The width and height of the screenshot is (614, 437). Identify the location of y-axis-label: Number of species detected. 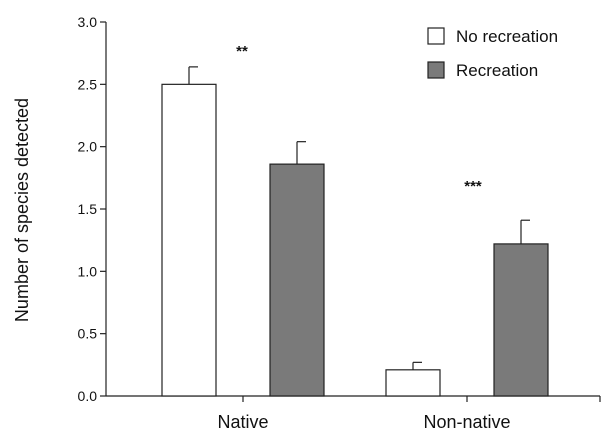
(22, 210).